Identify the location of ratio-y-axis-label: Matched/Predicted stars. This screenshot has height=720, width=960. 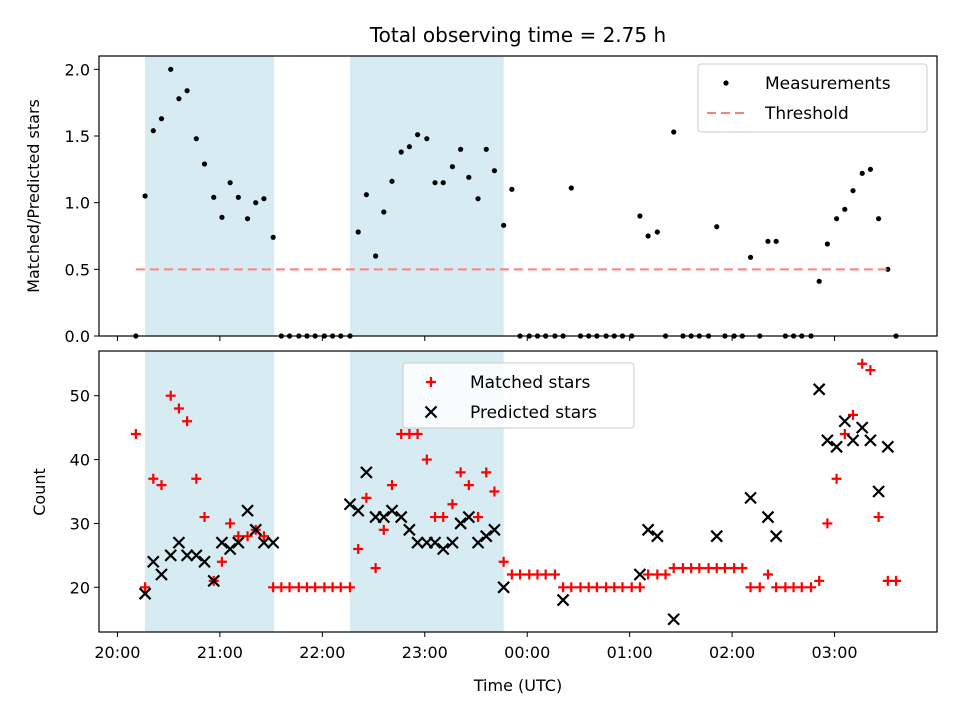
(33, 196).